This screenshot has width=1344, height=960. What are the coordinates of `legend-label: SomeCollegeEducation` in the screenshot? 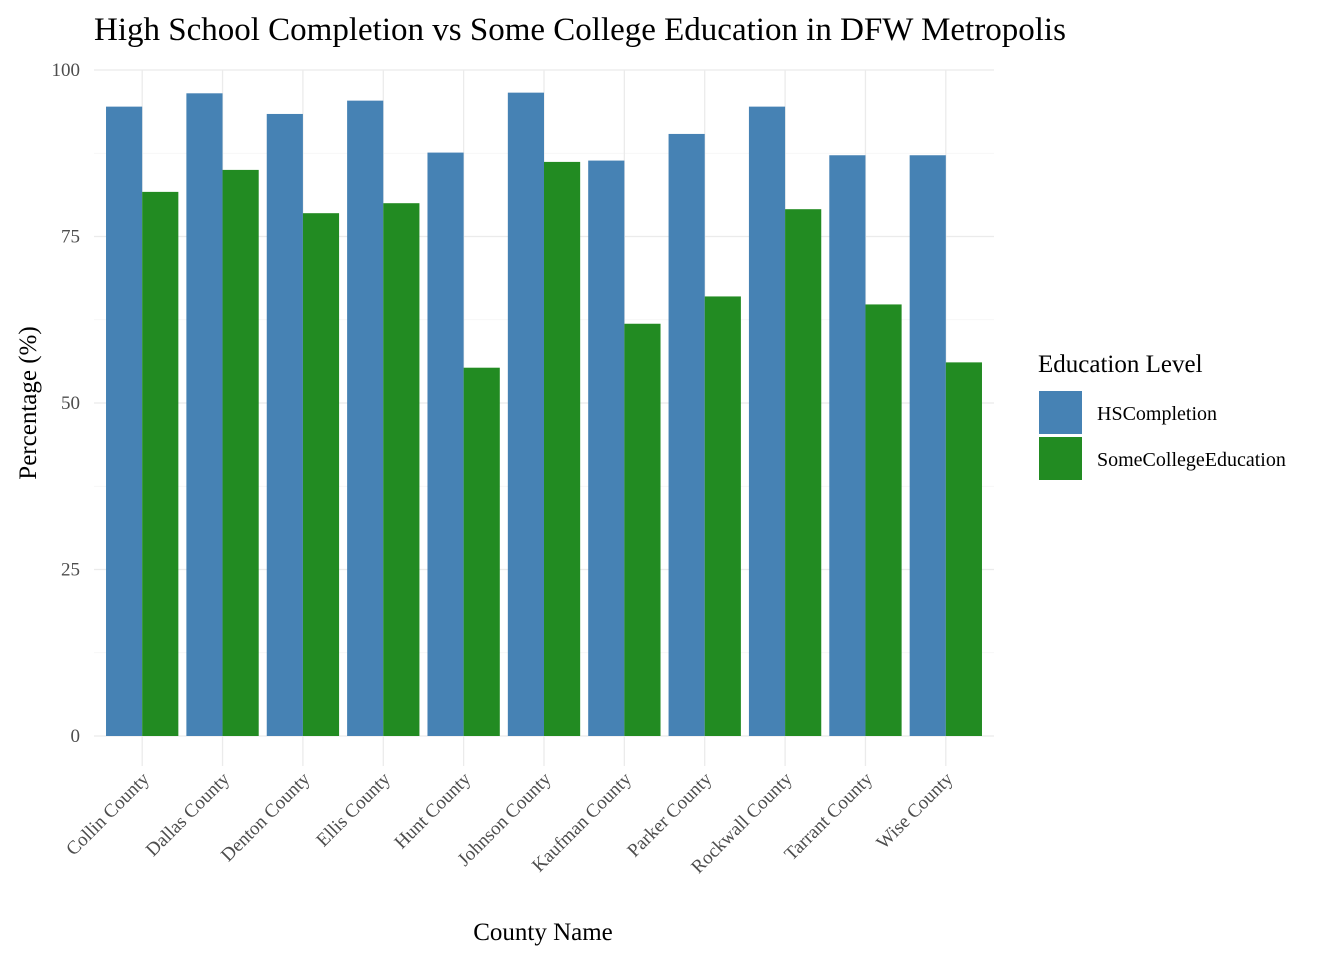 It's located at (1191, 460).